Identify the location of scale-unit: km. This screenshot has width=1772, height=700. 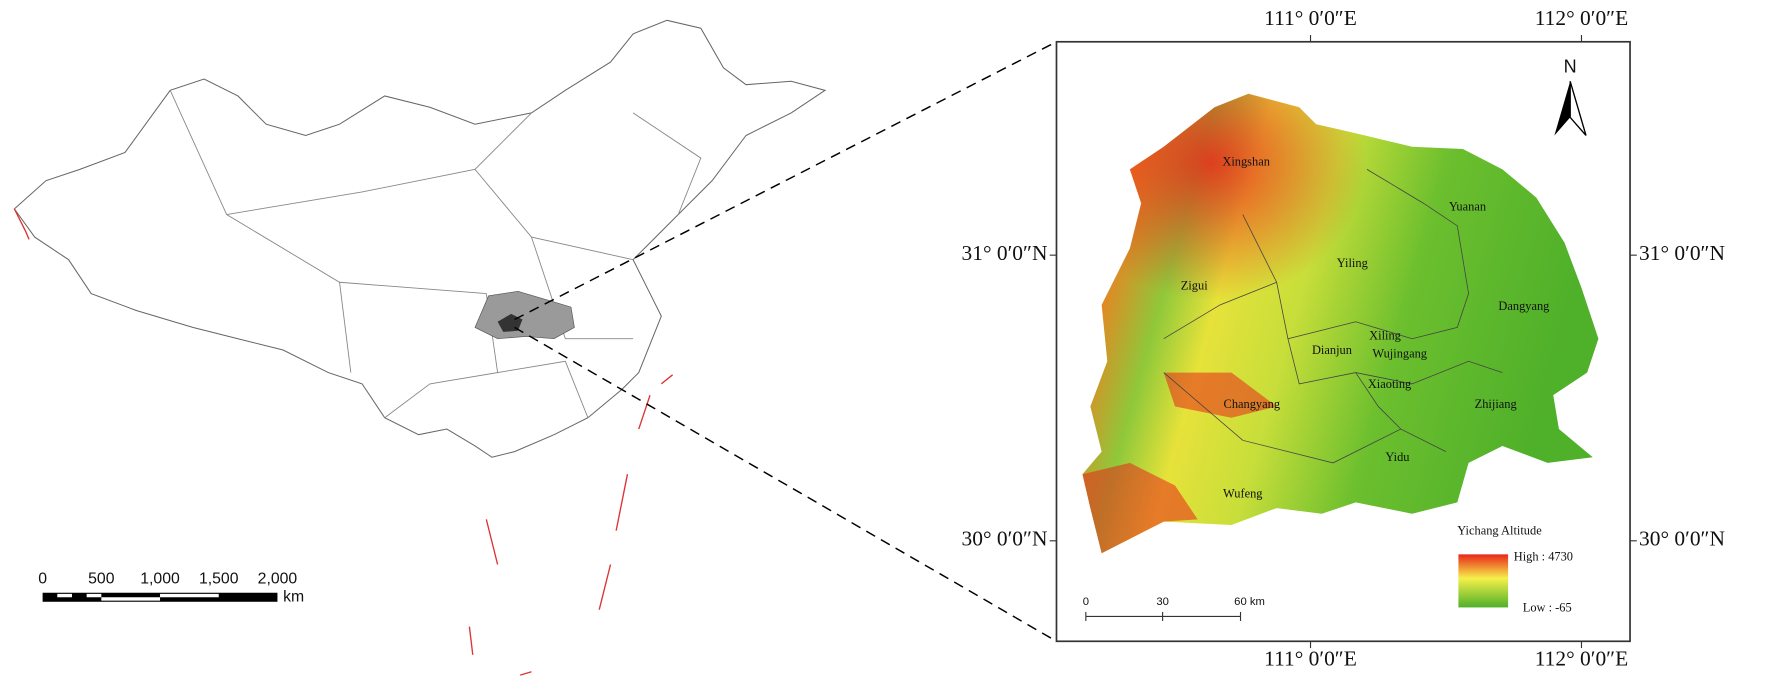
(293, 596).